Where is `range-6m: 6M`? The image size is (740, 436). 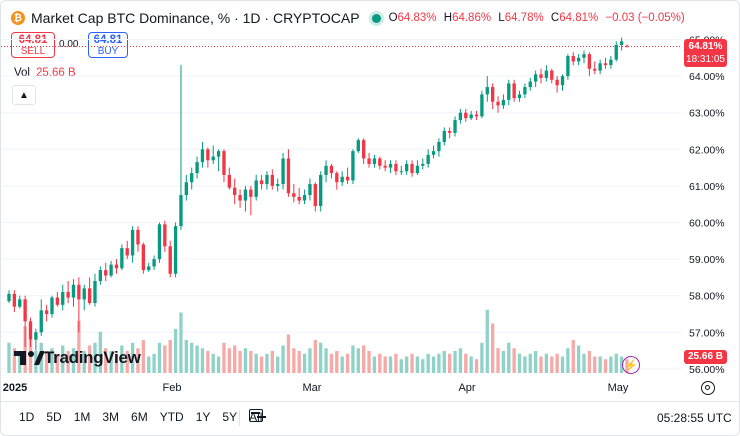 range-6m: 6M is located at coordinates (139, 417).